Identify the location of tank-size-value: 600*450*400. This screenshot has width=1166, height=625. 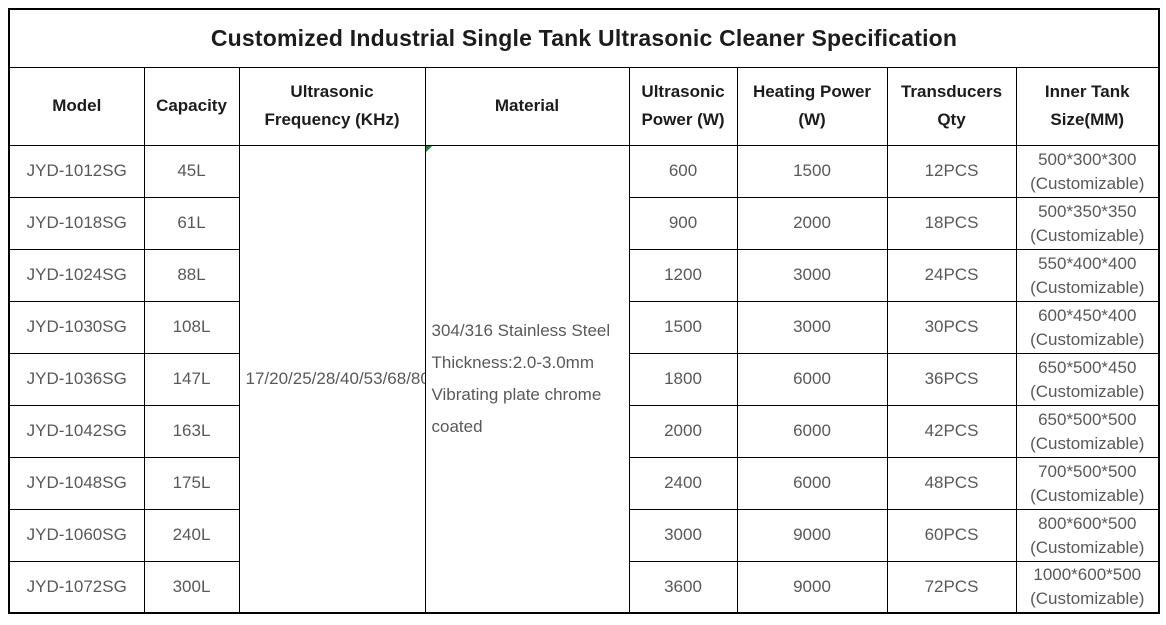
(1087, 315).